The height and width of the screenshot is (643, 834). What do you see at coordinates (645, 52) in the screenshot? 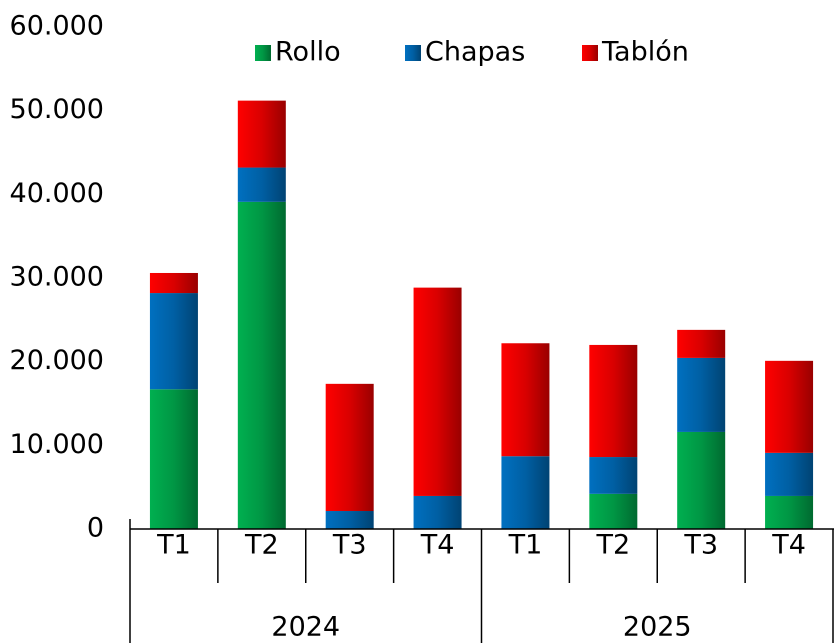
I see `legend-label: Tablón` at bounding box center [645, 52].